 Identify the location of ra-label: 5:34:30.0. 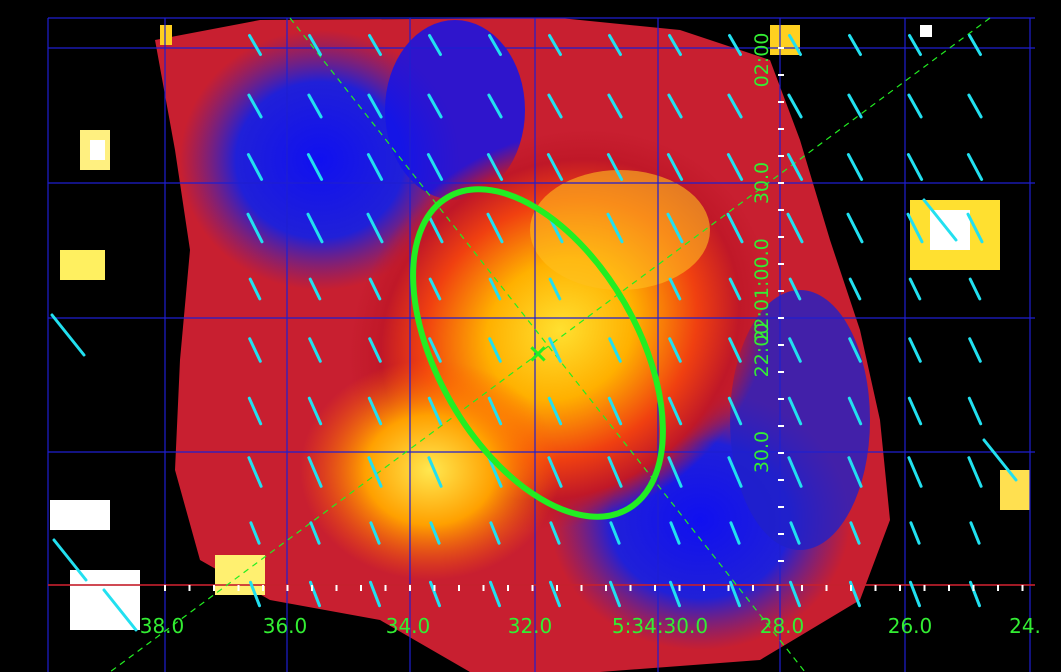
(660, 626).